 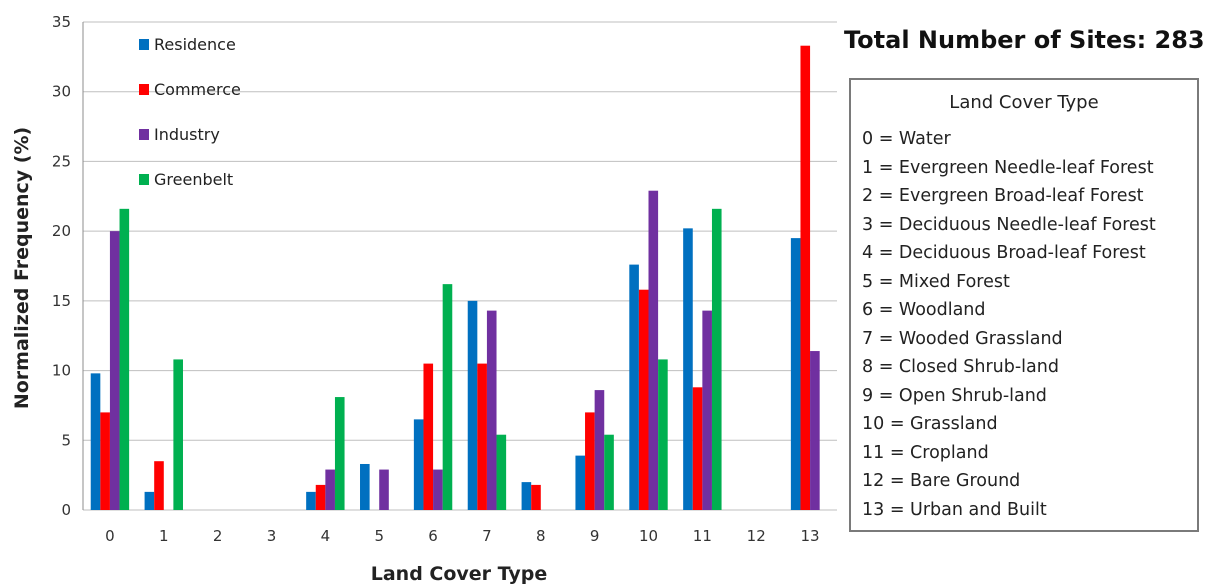 What do you see at coordinates (144, 179) in the screenshot?
I see `legend-swatch-greenbelt` at bounding box center [144, 179].